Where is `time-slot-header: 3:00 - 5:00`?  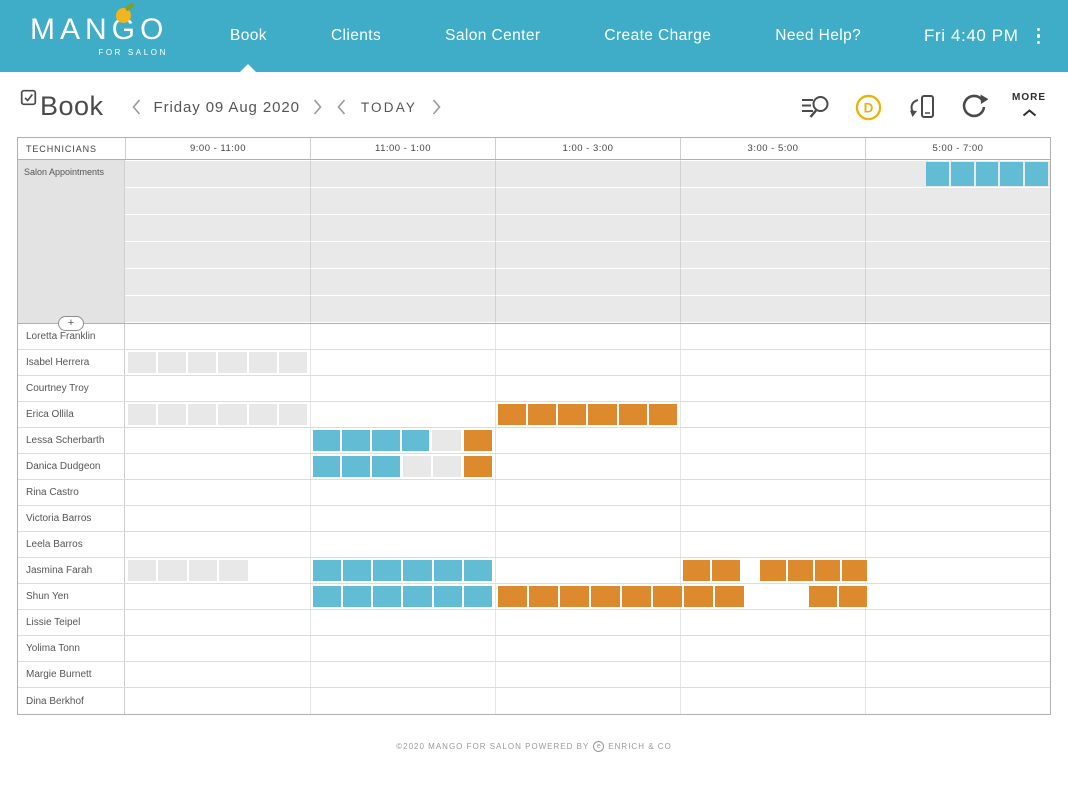
time-slot-header: 3:00 - 5:00 is located at coordinates (772, 148).